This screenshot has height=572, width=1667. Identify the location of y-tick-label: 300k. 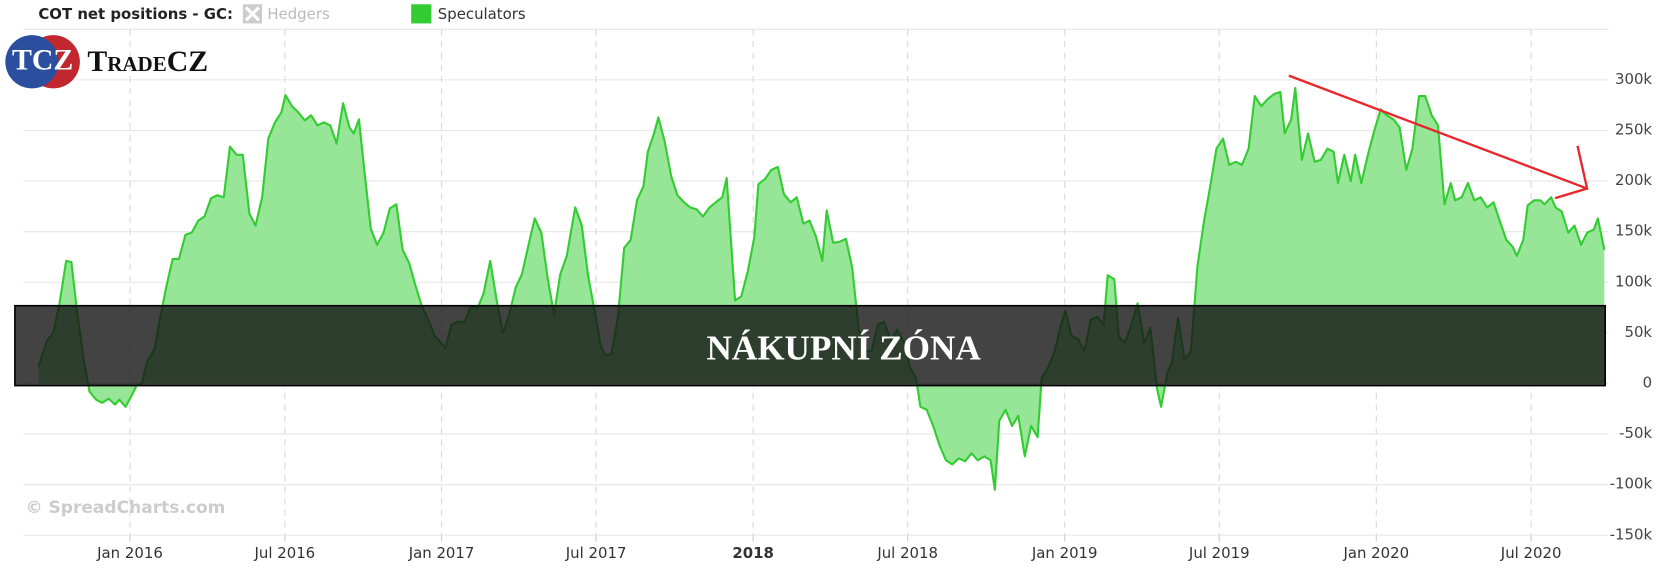
(1633, 79).